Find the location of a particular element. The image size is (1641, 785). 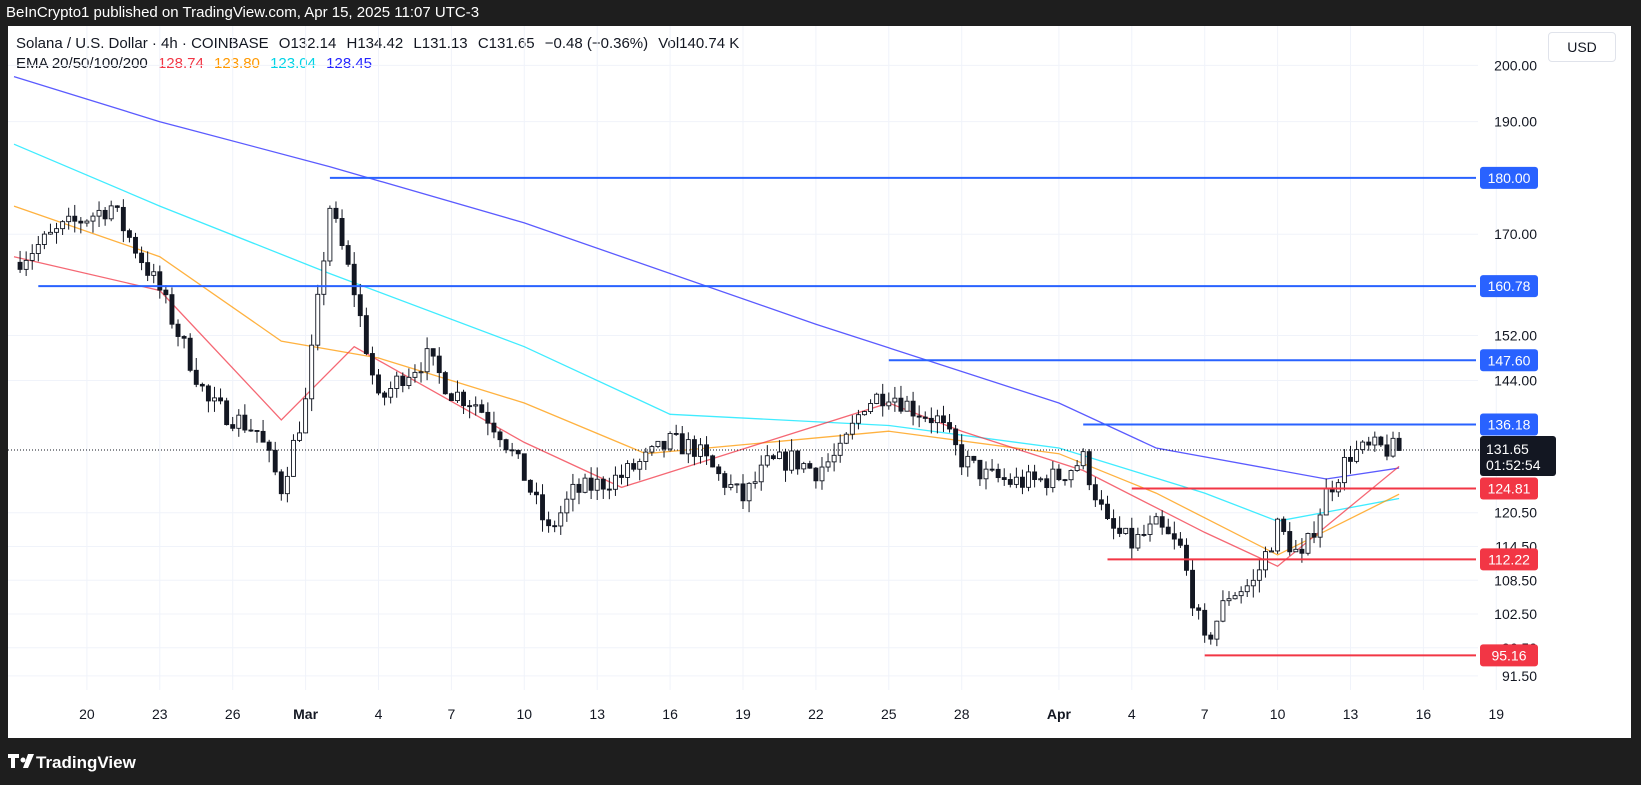

x-tick-label: Mar is located at coordinates (305, 714).